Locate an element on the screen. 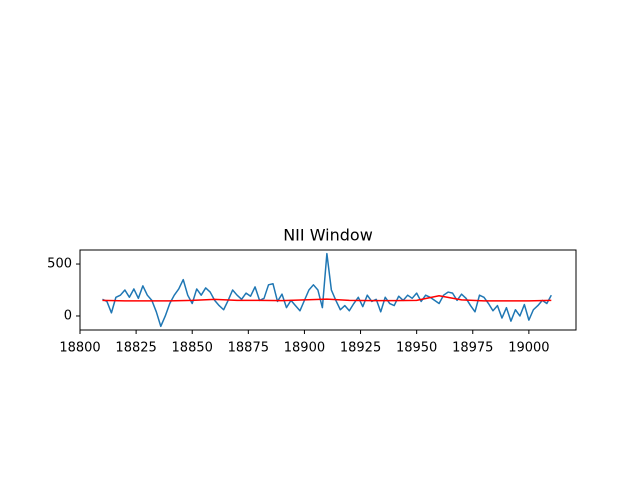  x-tick-label: 18850 is located at coordinates (192, 348).